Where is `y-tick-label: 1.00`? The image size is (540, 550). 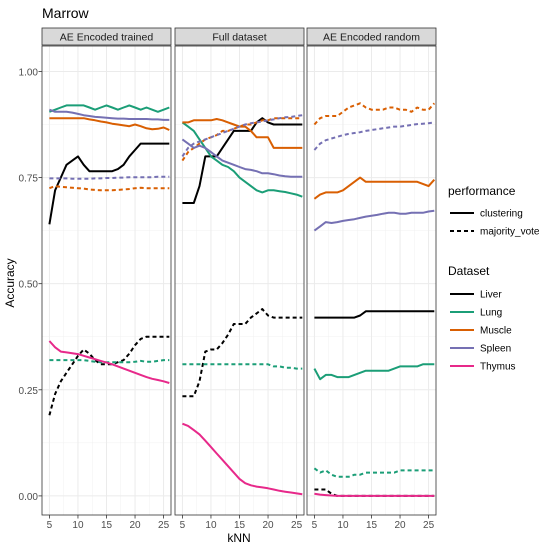 y-tick-label: 1.00 is located at coordinates (29, 72).